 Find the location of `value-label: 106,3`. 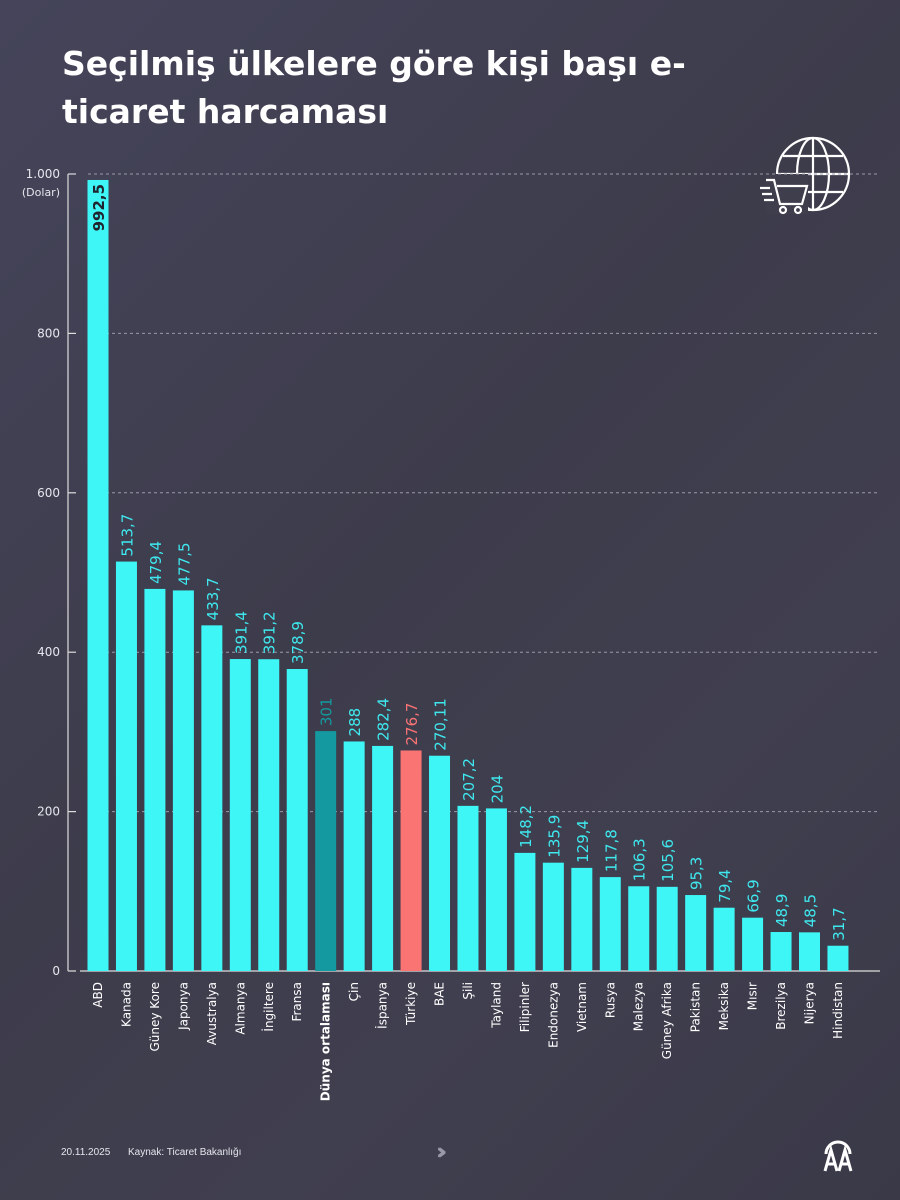

value-label: 106,3 is located at coordinates (640, 859).